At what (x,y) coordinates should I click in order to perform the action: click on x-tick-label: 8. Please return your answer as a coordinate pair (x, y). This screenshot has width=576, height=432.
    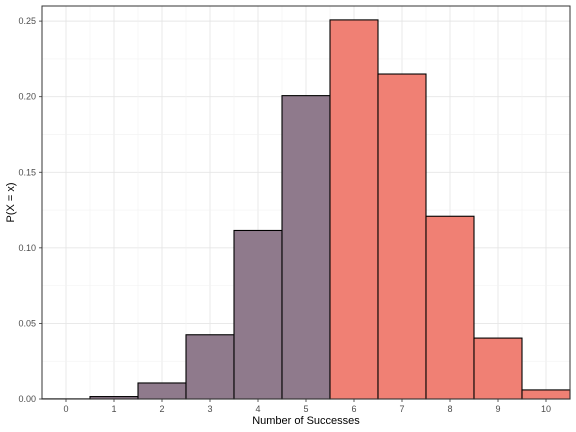
    Looking at the image, I should click on (449, 409).